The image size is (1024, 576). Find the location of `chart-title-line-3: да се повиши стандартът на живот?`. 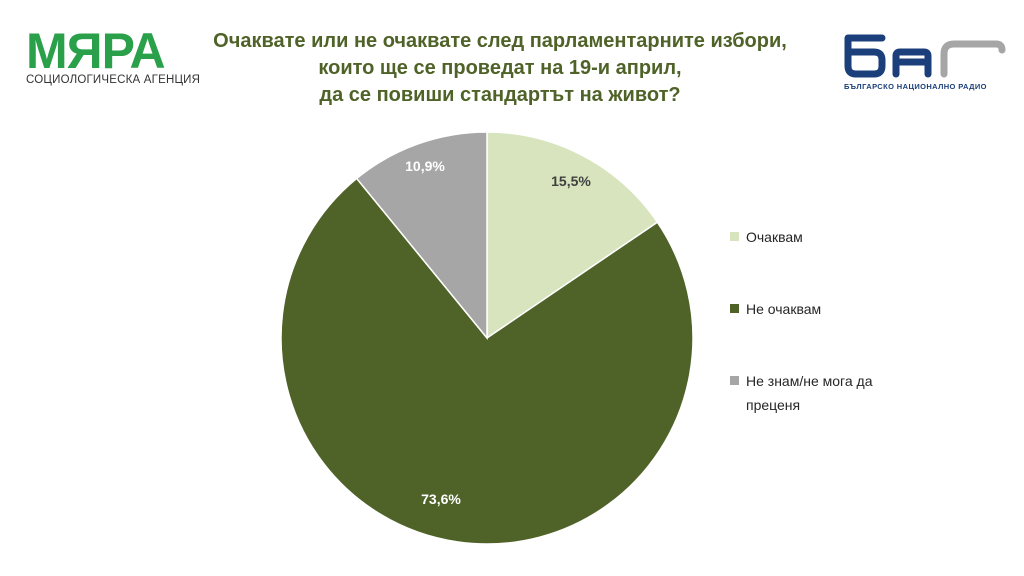

chart-title-line-3: да се повиши стандартът на живот? is located at coordinates (500, 95).